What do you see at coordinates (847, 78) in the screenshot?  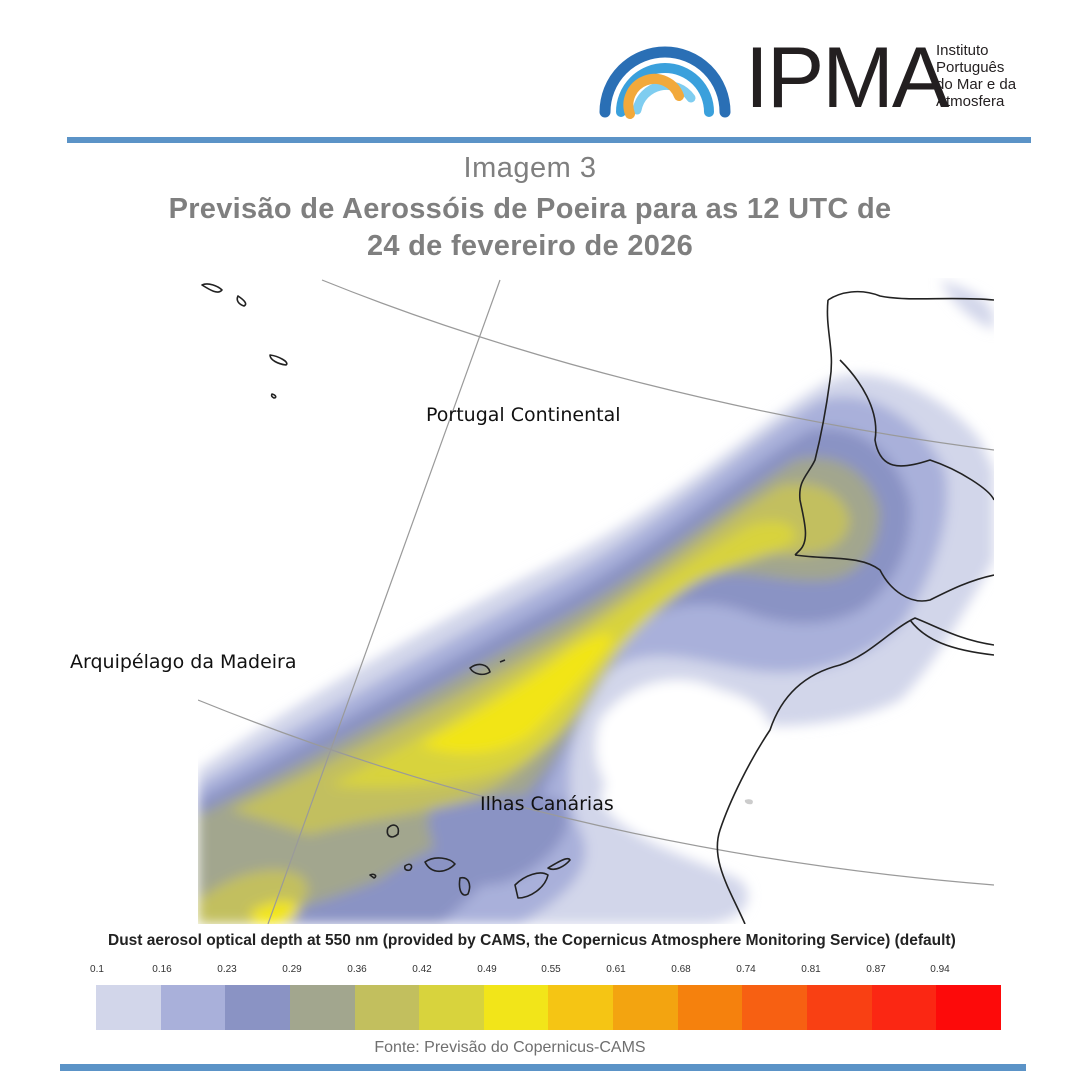 I see `logo-wordmark: IPMA` at bounding box center [847, 78].